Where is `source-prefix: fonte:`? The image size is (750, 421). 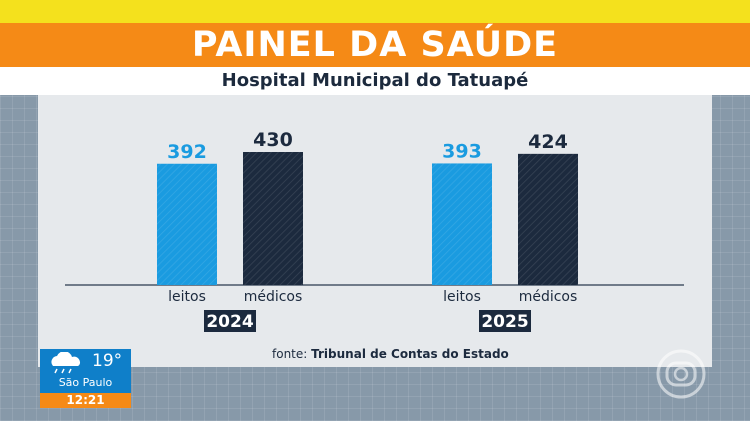
source-prefix: fonte: is located at coordinates (290, 354).